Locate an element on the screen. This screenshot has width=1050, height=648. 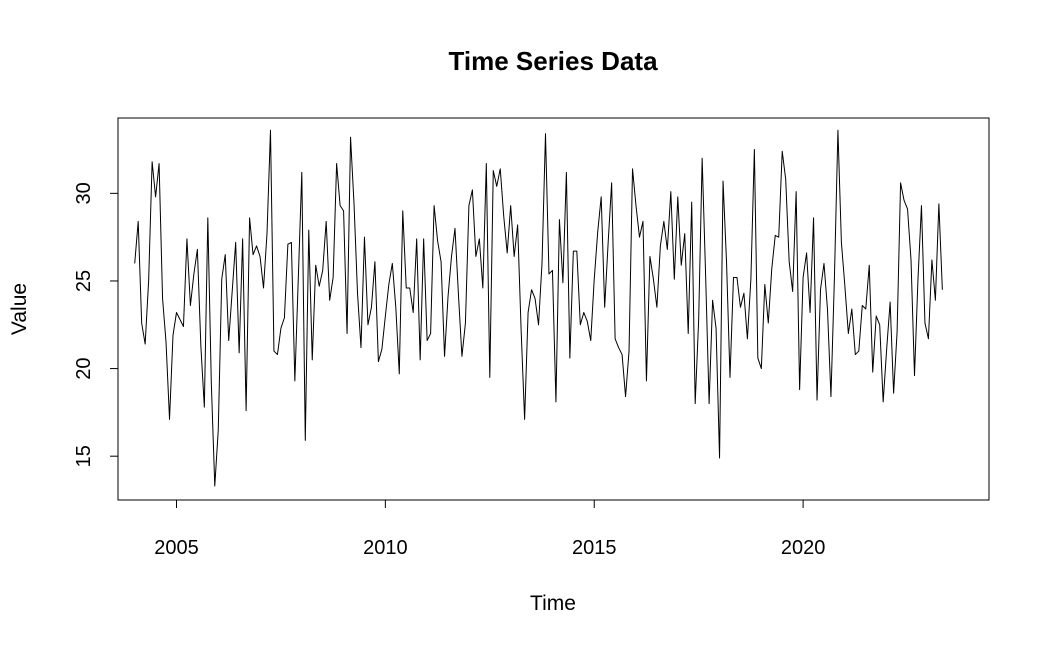
y-tick-label: 25 is located at coordinates (84, 281).